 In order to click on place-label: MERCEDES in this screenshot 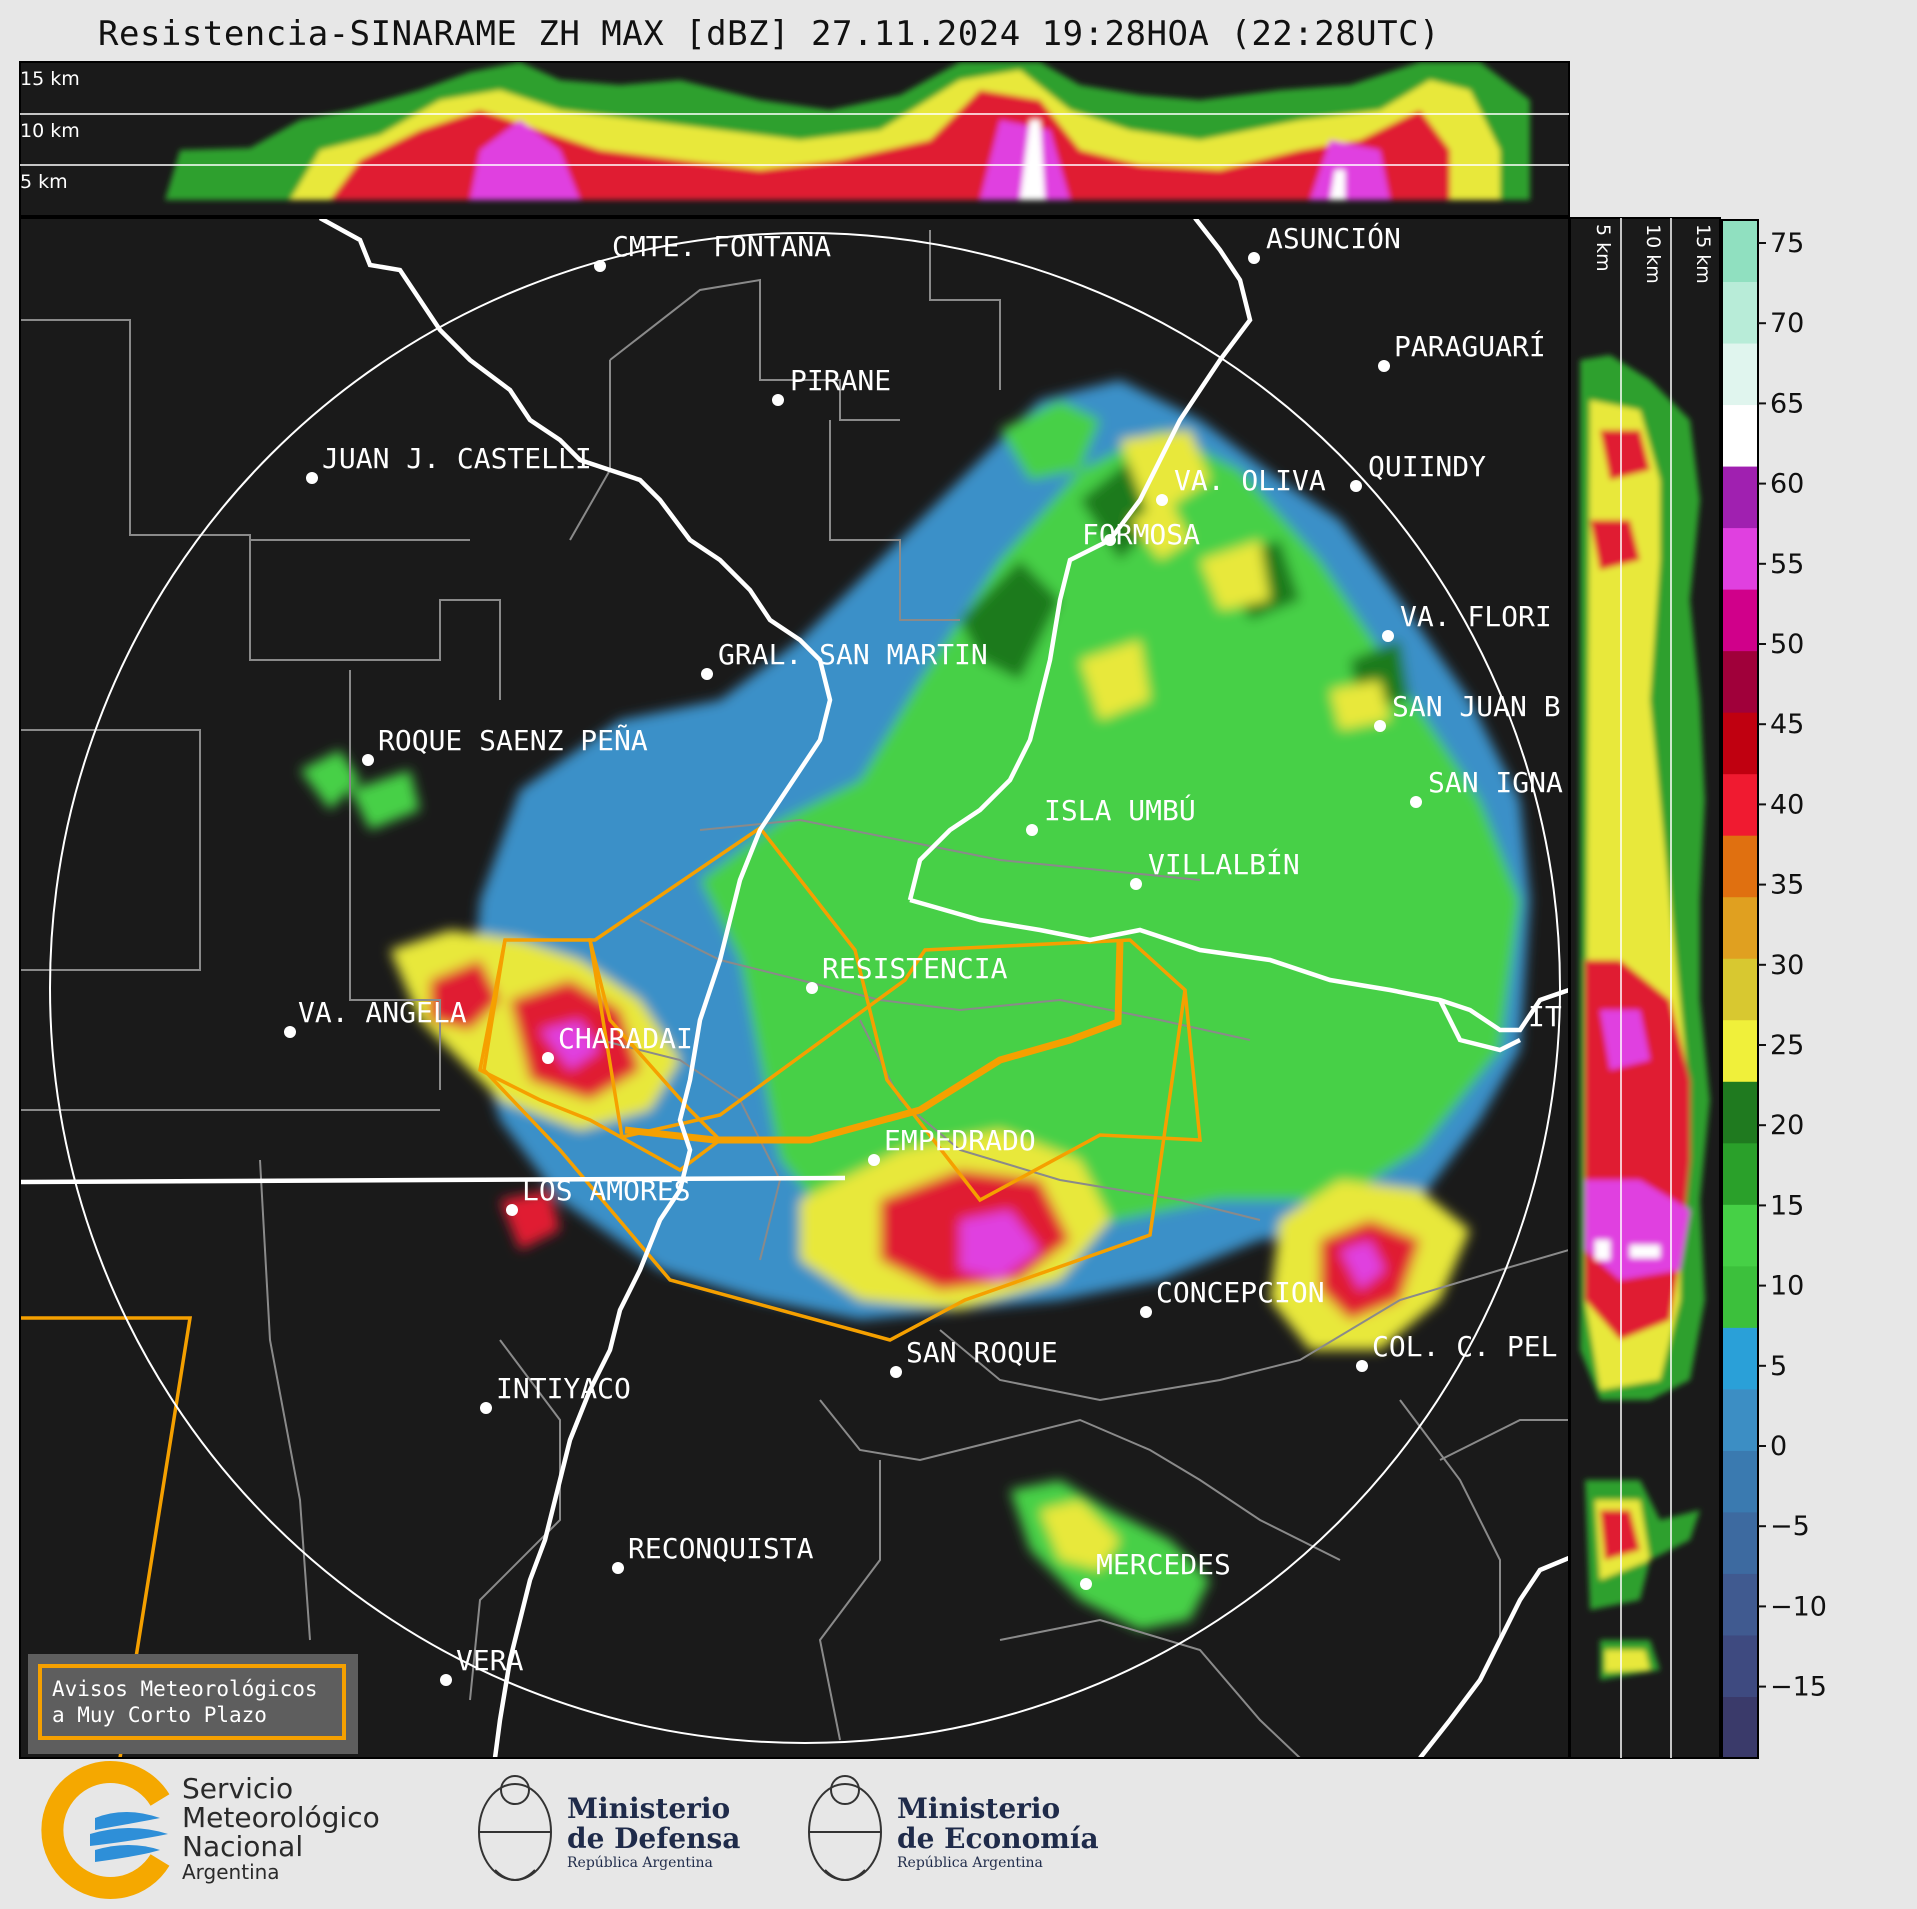, I will do `click(1163, 1564)`.